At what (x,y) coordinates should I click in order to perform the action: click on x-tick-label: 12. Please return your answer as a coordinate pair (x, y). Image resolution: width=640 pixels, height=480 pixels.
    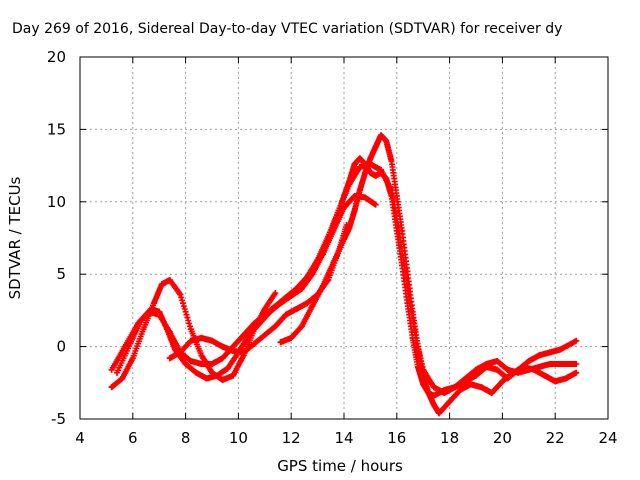
    Looking at the image, I should click on (291, 438).